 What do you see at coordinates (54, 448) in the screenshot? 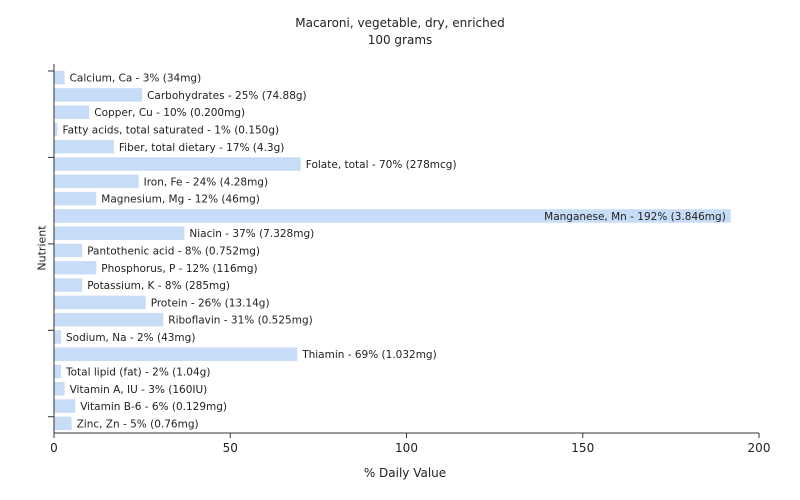
I see `x-tick-label: 0` at bounding box center [54, 448].